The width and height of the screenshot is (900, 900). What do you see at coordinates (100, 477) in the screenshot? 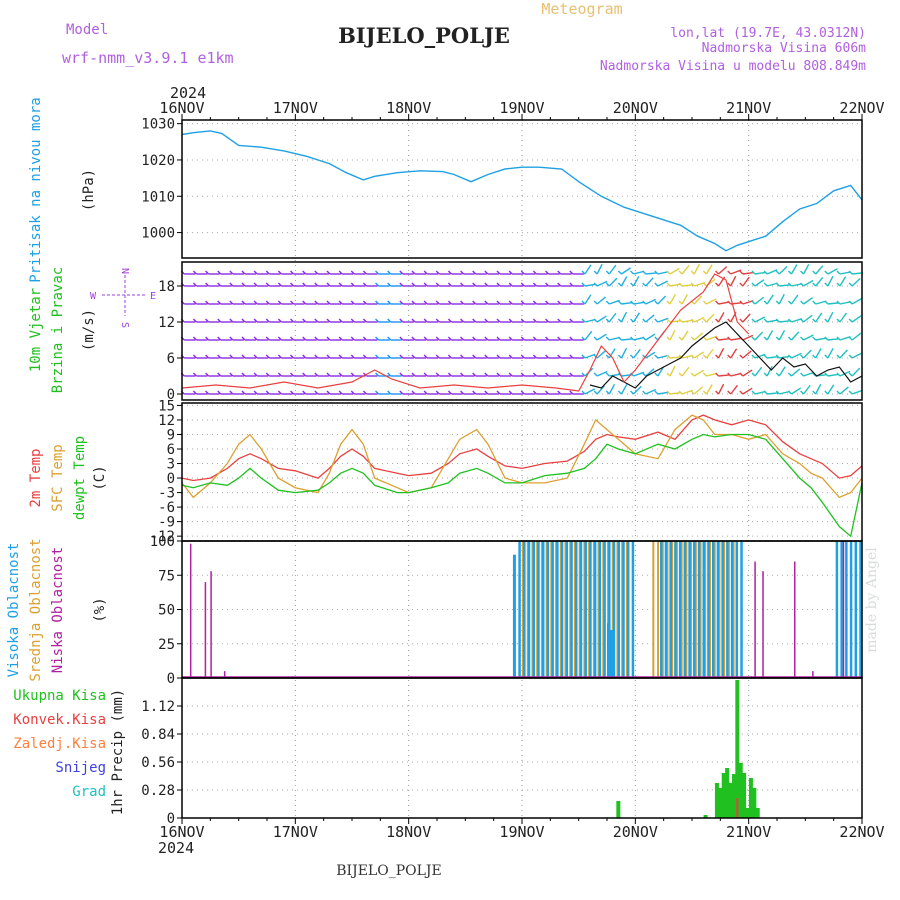
I see `temp-unit: (C)` at bounding box center [100, 477].